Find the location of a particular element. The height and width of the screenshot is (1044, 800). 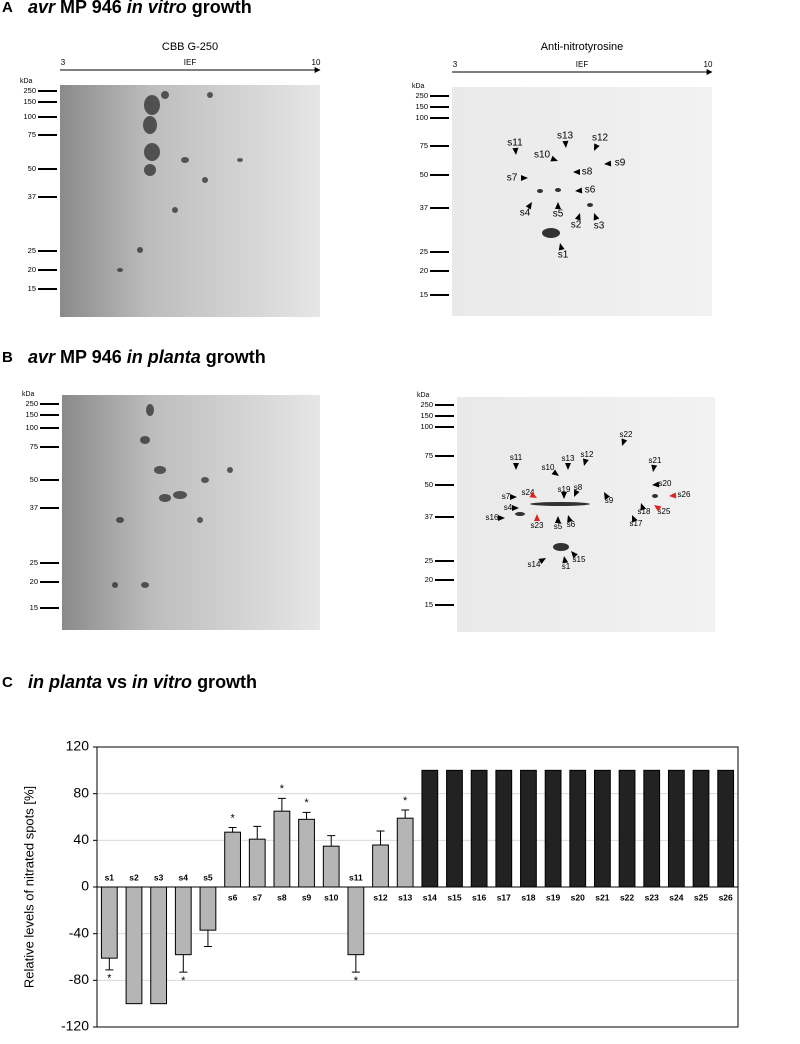

spot-label: s9 is located at coordinates (620, 163).